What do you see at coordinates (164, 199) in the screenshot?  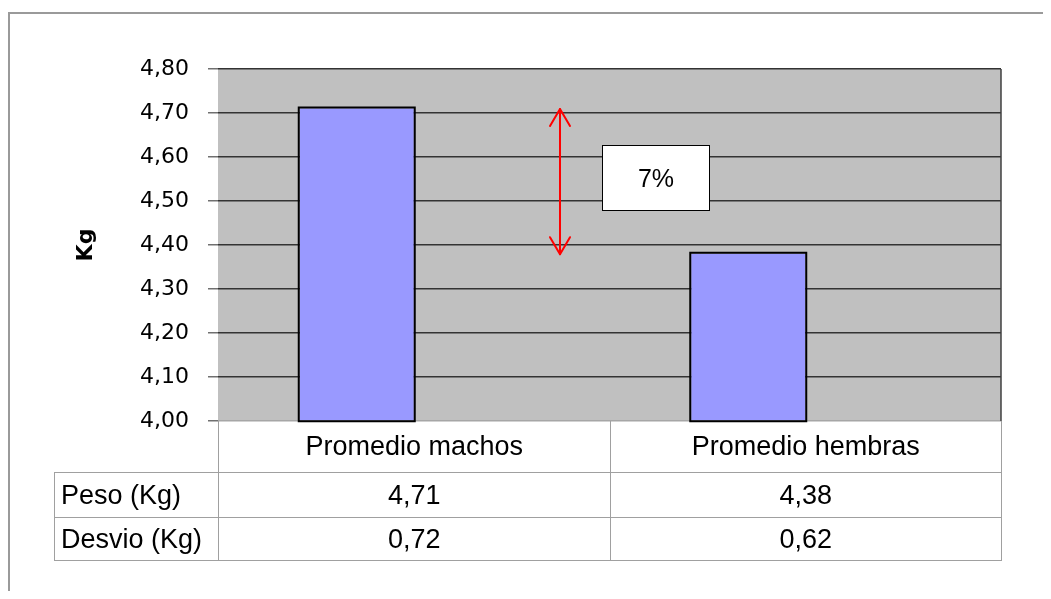 I see `y-tick-label: 4,50` at bounding box center [164, 199].